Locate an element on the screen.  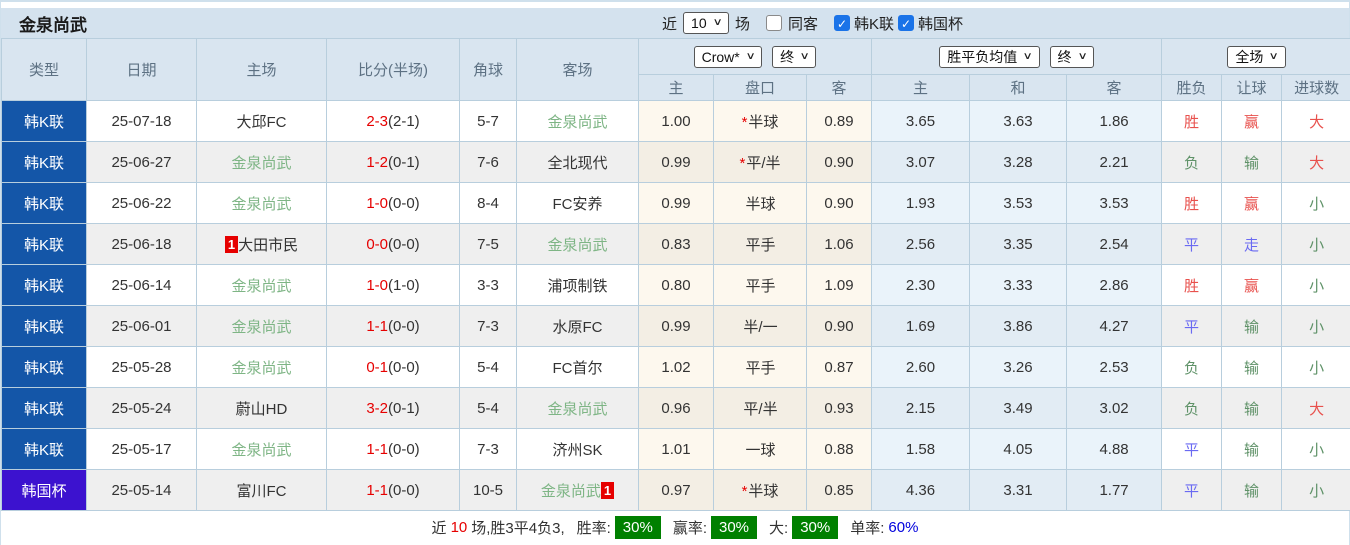
odds-final-select: 终 ∨ is located at coordinates (794, 56).